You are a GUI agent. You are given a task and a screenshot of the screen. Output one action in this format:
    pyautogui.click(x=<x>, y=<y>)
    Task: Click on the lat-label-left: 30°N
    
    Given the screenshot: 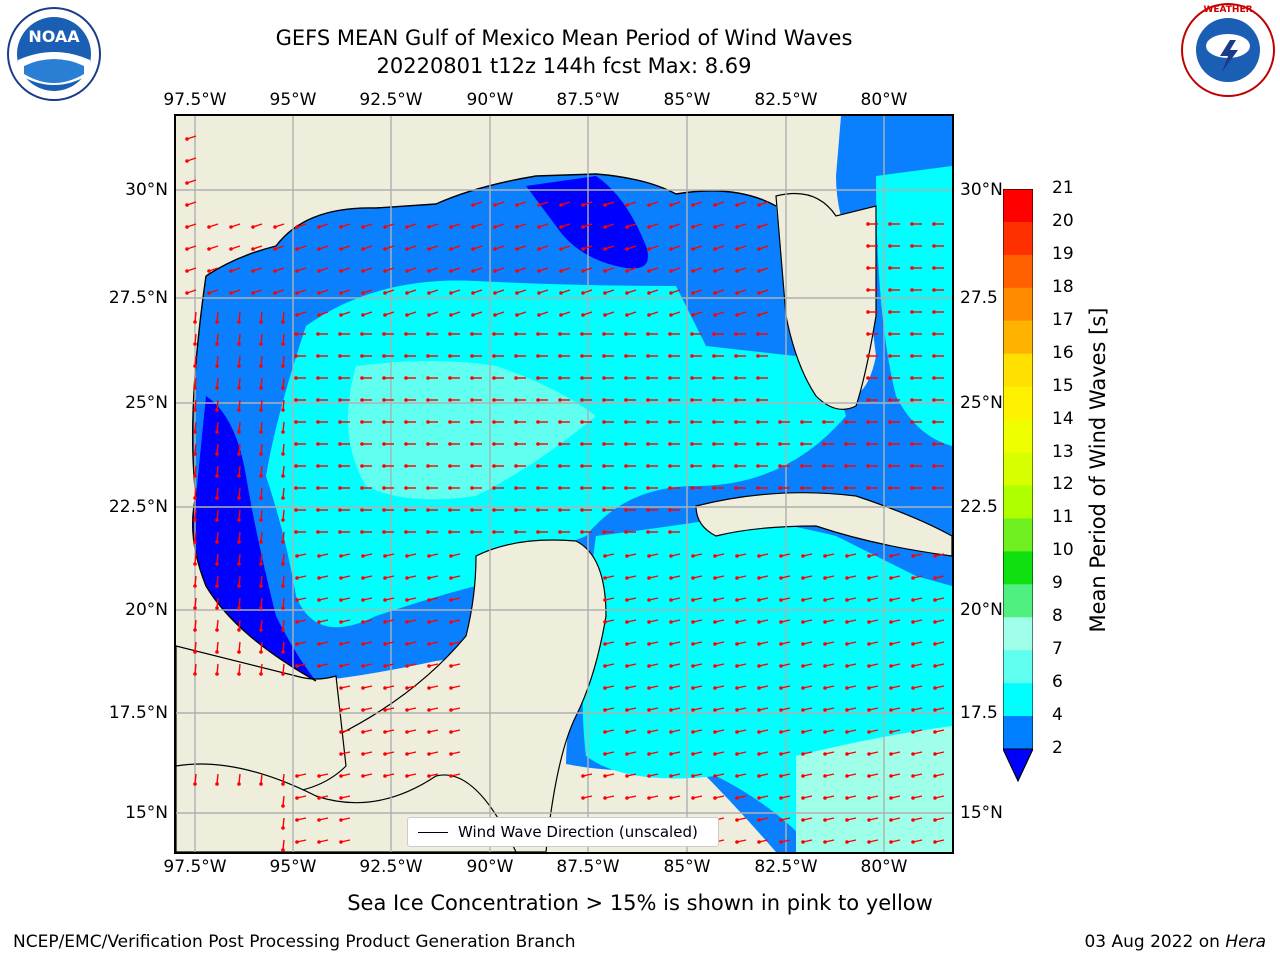 What is the action you would take?
    pyautogui.click(x=146, y=190)
    